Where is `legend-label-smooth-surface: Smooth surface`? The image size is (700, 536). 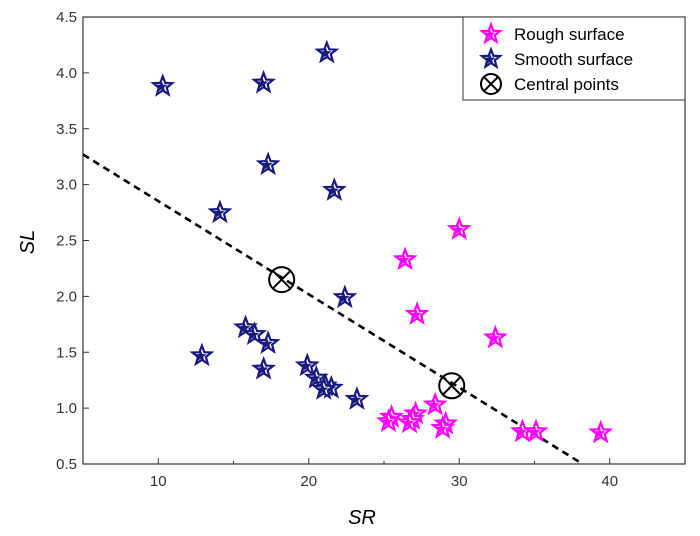
legend-label-smooth-surface: Smooth surface is located at coordinates (573, 59).